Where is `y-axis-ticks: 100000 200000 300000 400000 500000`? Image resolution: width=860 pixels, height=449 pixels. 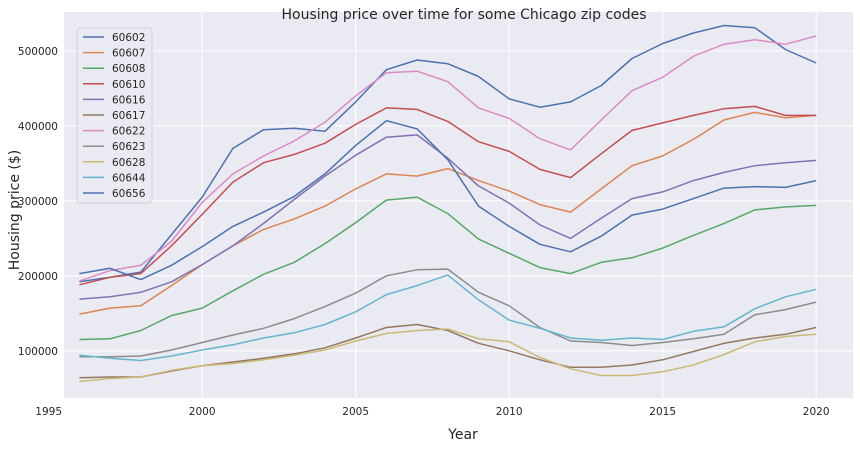 y-axis-ticks: 100000 200000 300000 400000 500000 is located at coordinates (38, 202).